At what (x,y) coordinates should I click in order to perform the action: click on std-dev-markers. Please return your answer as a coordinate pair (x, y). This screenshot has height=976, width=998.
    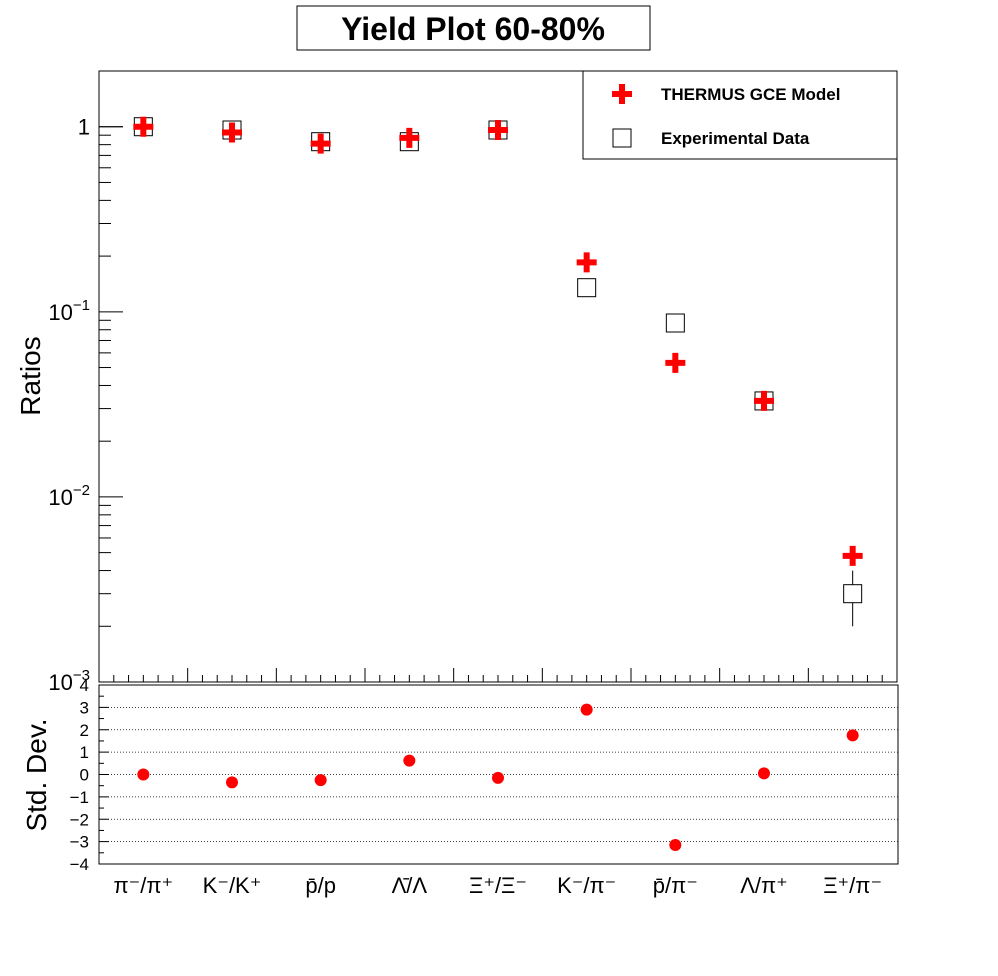
    Looking at the image, I should click on (498, 777).